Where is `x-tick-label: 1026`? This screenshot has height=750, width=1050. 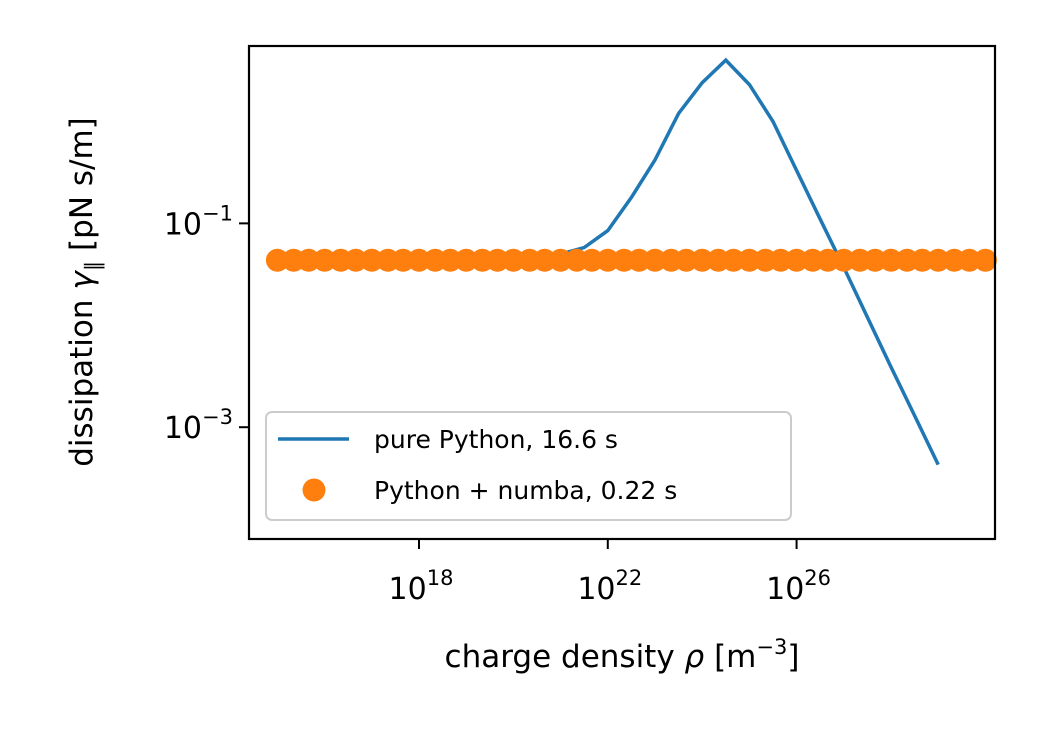
x-tick-label: 1026 is located at coordinates (798, 586).